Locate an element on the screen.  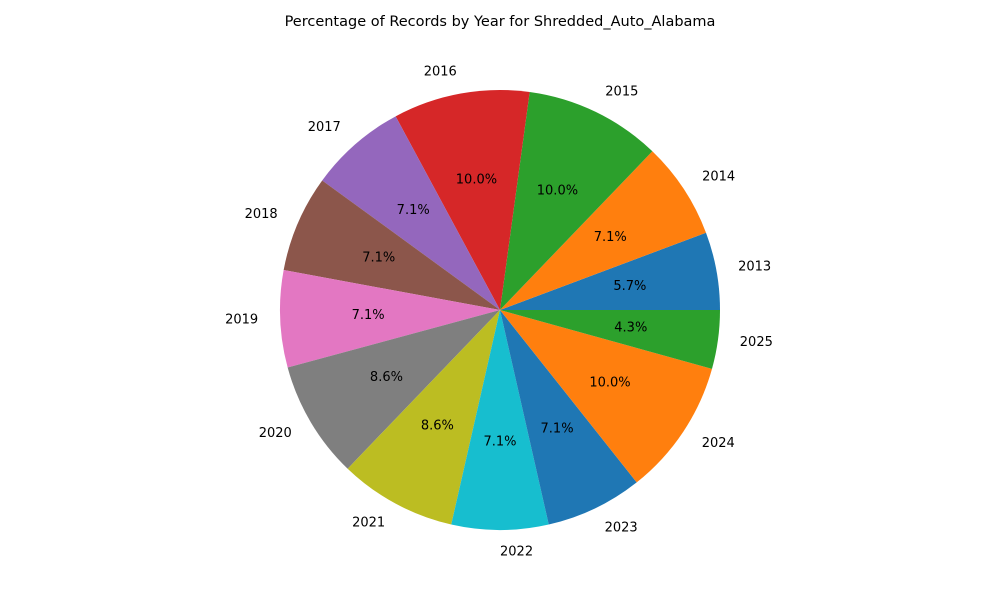
pie-slice-2015 is located at coordinates (576, 201).